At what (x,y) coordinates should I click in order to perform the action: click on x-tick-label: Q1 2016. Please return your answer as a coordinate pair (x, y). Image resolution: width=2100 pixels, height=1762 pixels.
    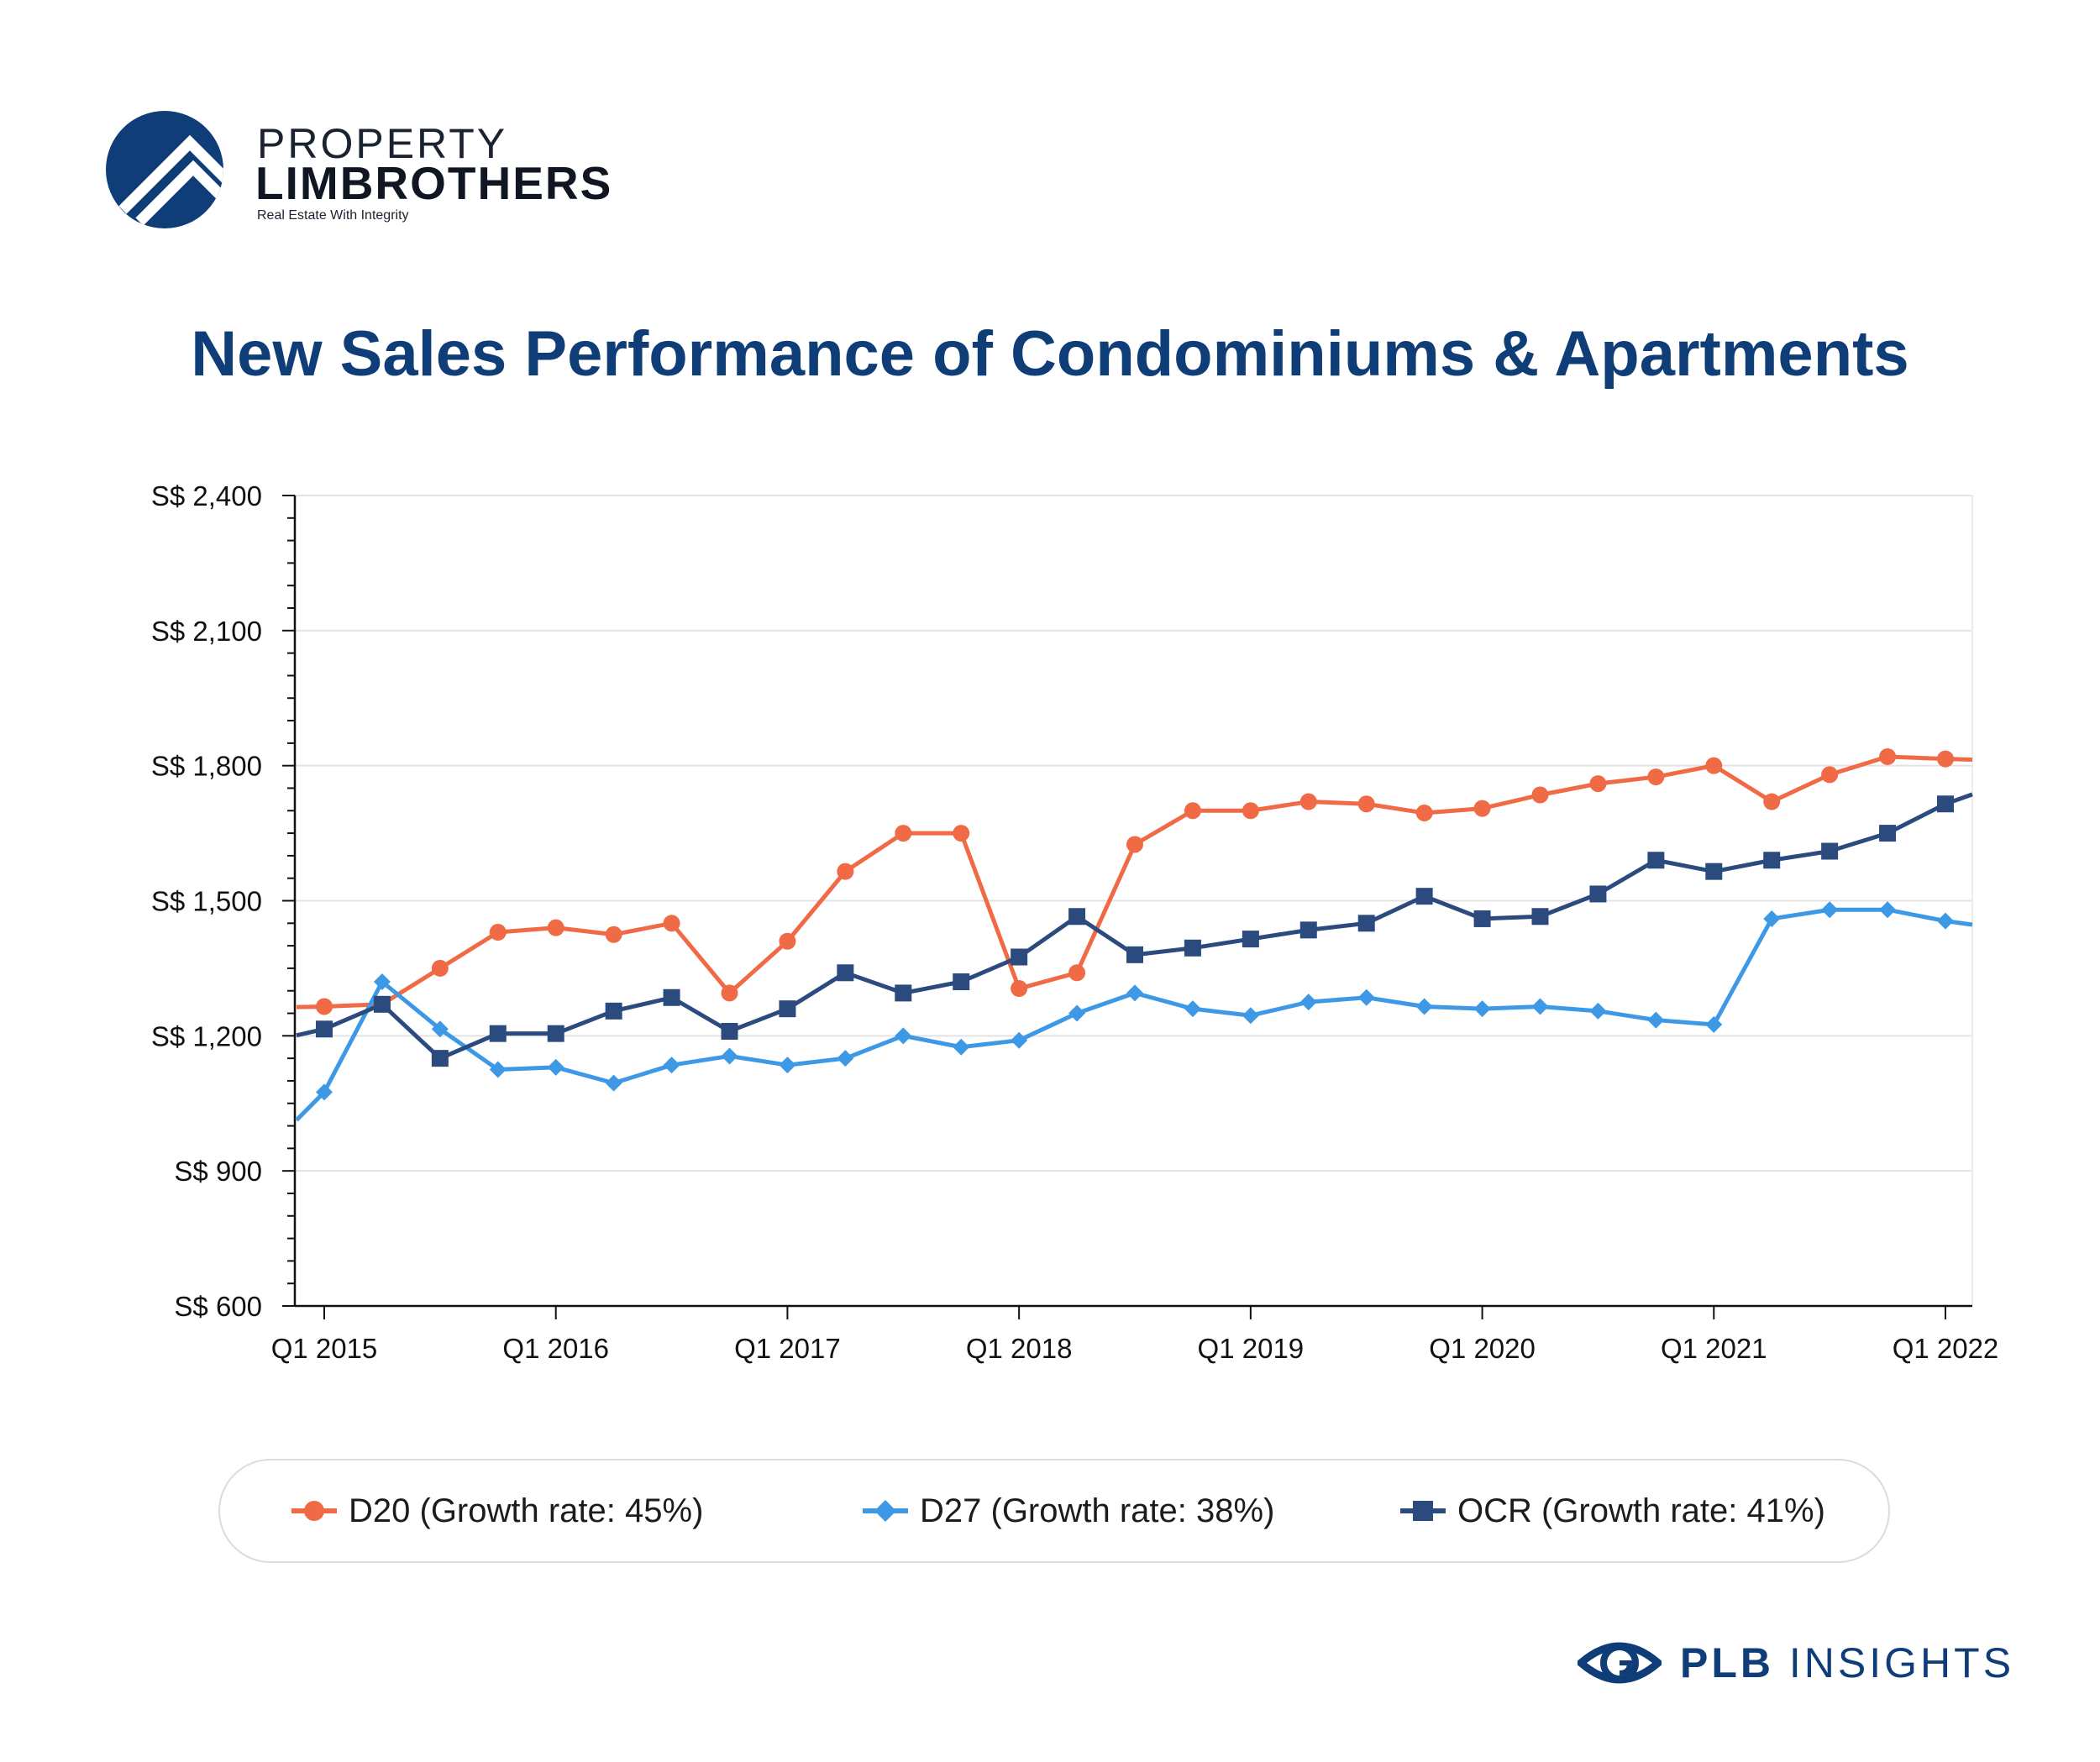
    Looking at the image, I should click on (555, 1348).